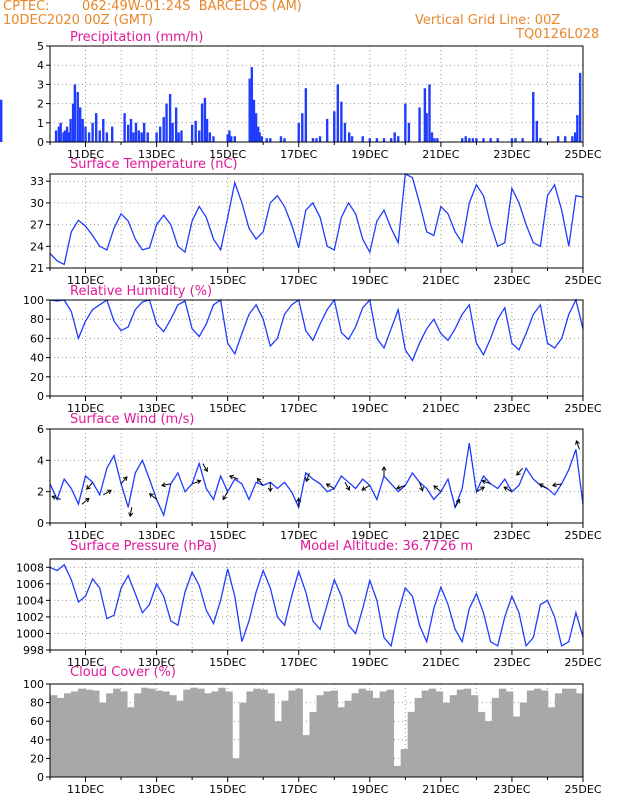 The width and height of the screenshot is (618, 800). I want to click on x-tick-label: 17DEC, so click(298, 154).